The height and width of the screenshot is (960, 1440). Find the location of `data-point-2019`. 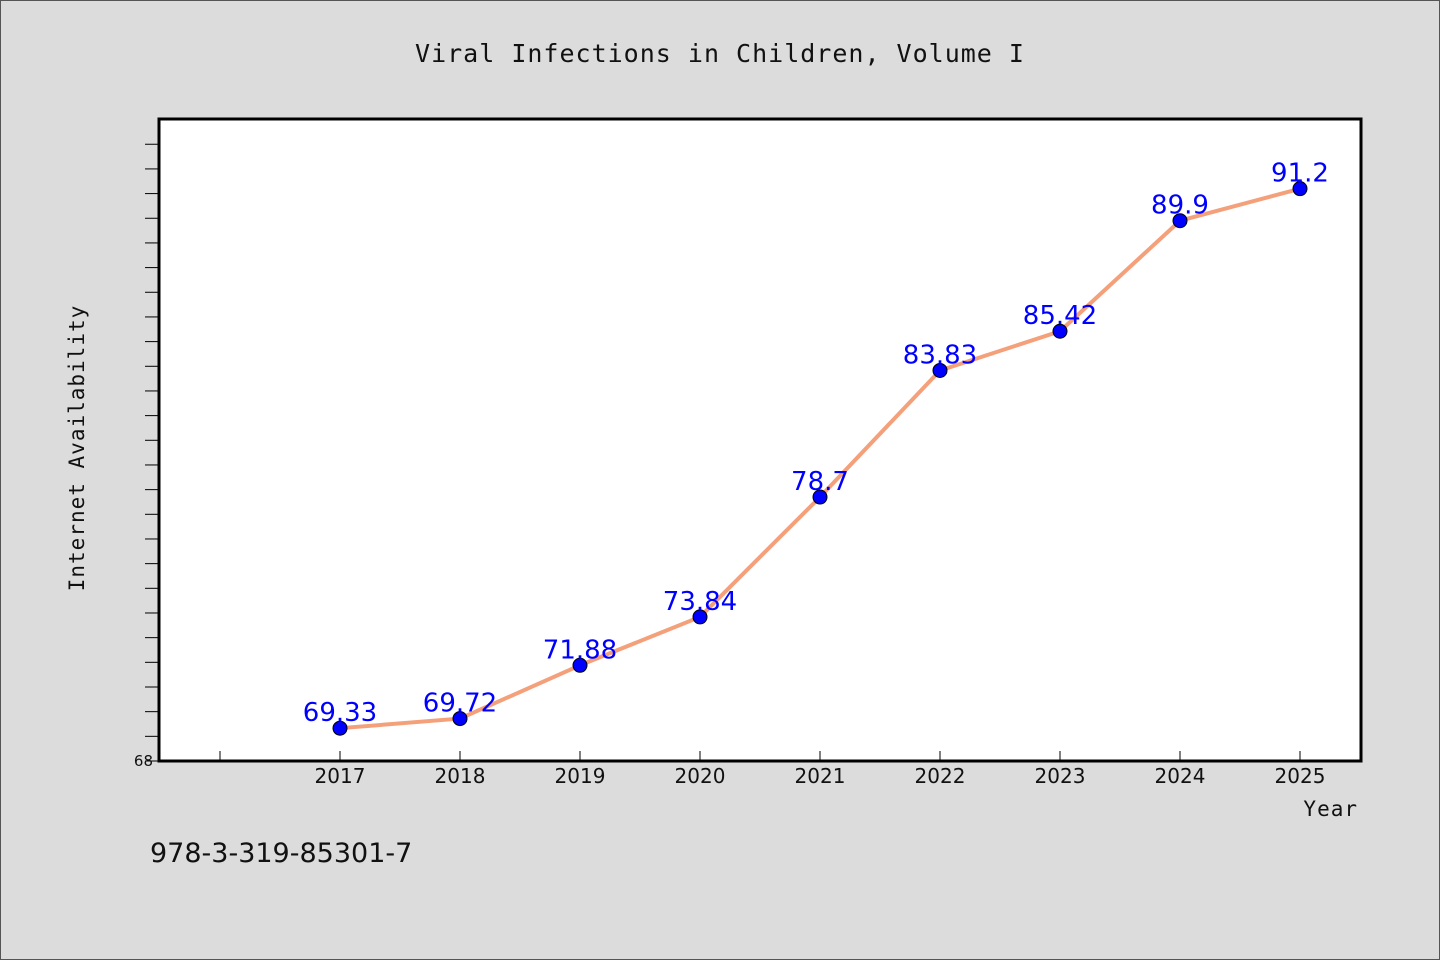

data-point-2019 is located at coordinates (580, 665).